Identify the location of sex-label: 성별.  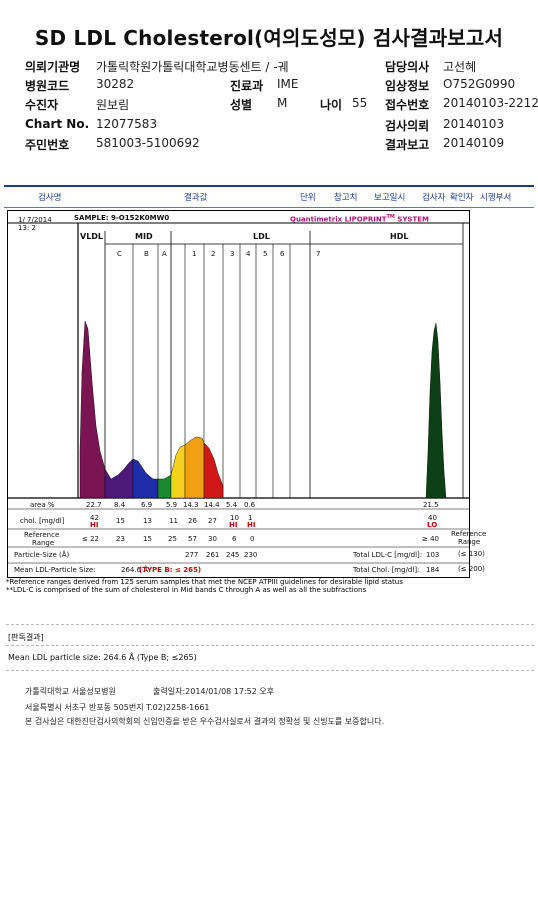
(241, 105).